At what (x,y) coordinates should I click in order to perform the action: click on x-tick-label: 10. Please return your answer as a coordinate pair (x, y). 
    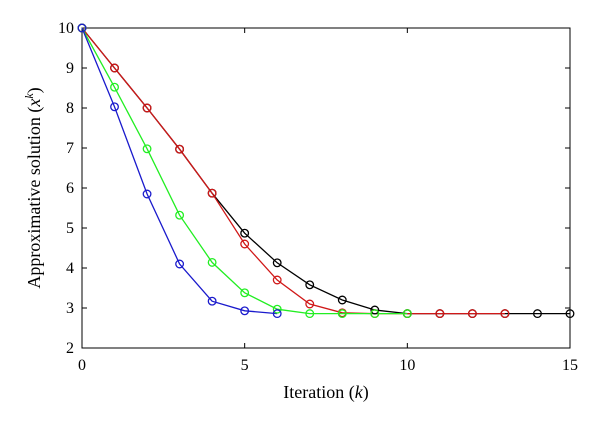
    Looking at the image, I should click on (407, 365).